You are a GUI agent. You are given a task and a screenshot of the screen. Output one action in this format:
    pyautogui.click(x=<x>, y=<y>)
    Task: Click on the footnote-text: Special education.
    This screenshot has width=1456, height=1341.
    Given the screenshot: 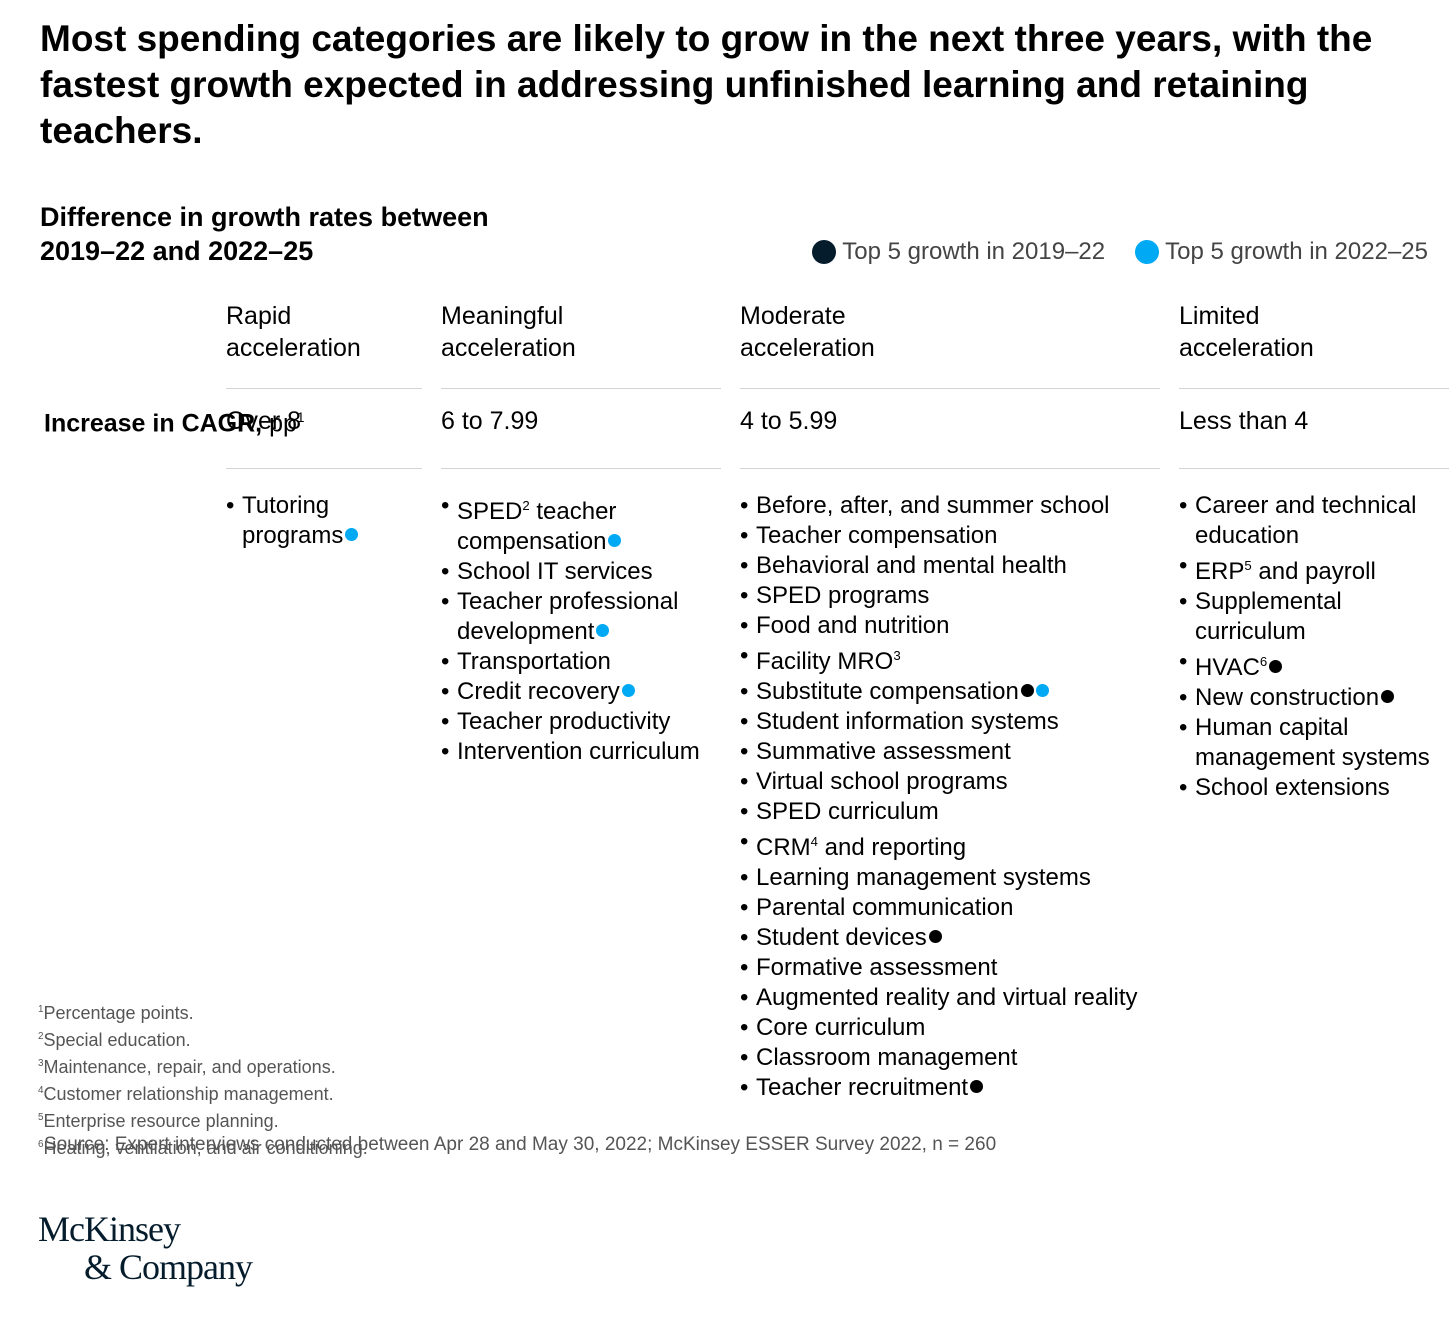 What is the action you would take?
    pyautogui.click(x=117, y=1040)
    